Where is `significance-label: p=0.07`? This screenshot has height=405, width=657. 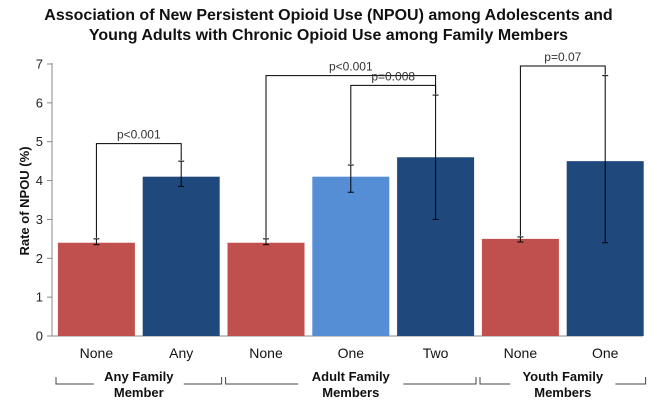
significance-label: p=0.07 is located at coordinates (562, 57).